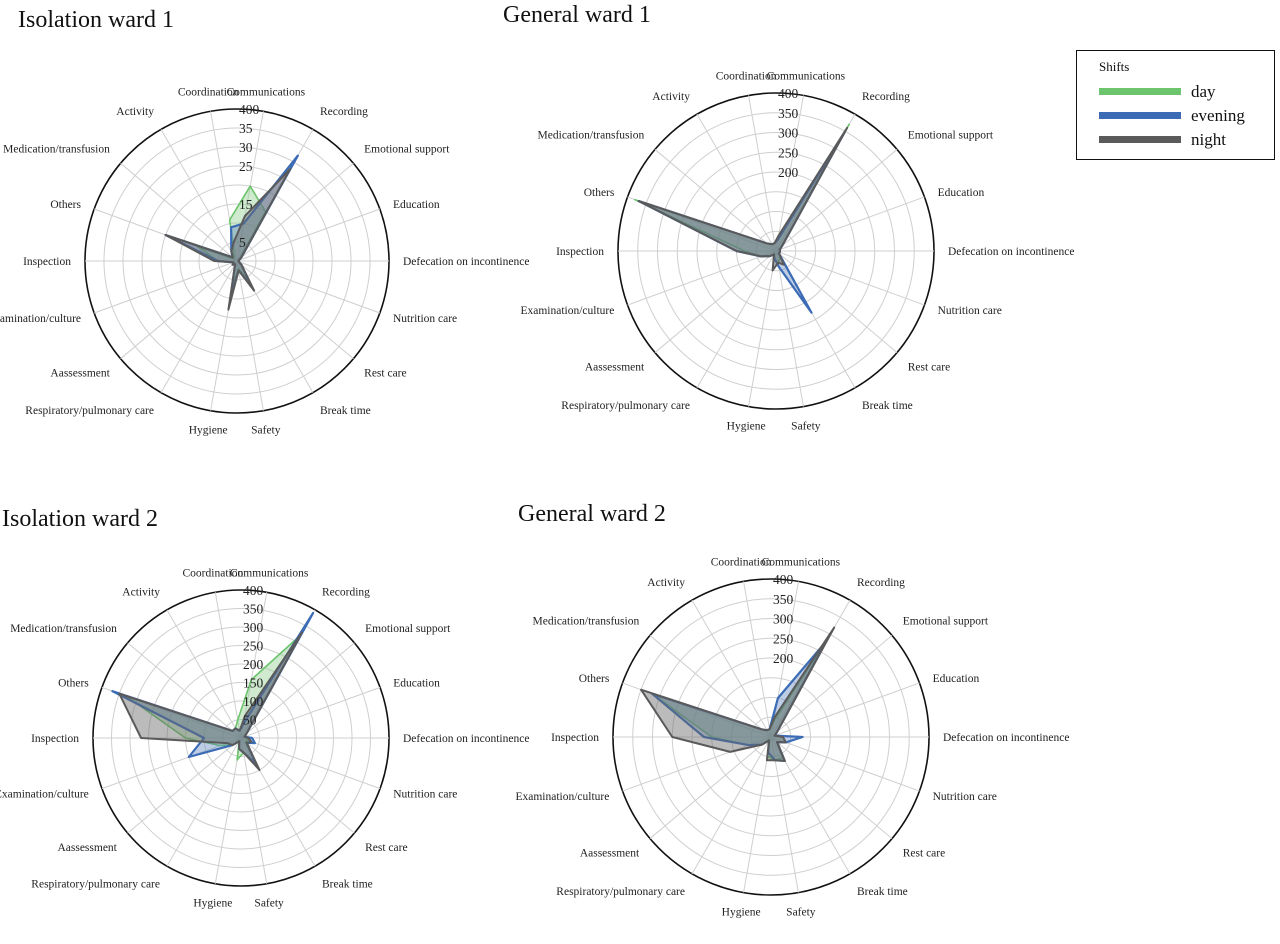 The image size is (1280, 944). I want to click on legend-item-day: day, so click(1184, 92).